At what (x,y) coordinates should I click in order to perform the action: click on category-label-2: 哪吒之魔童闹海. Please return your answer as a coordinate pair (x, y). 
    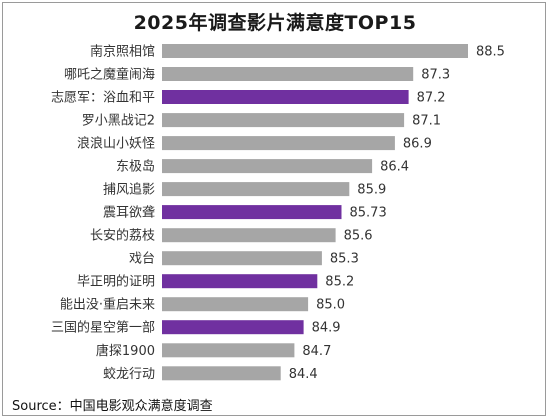
    Looking at the image, I should click on (109, 75).